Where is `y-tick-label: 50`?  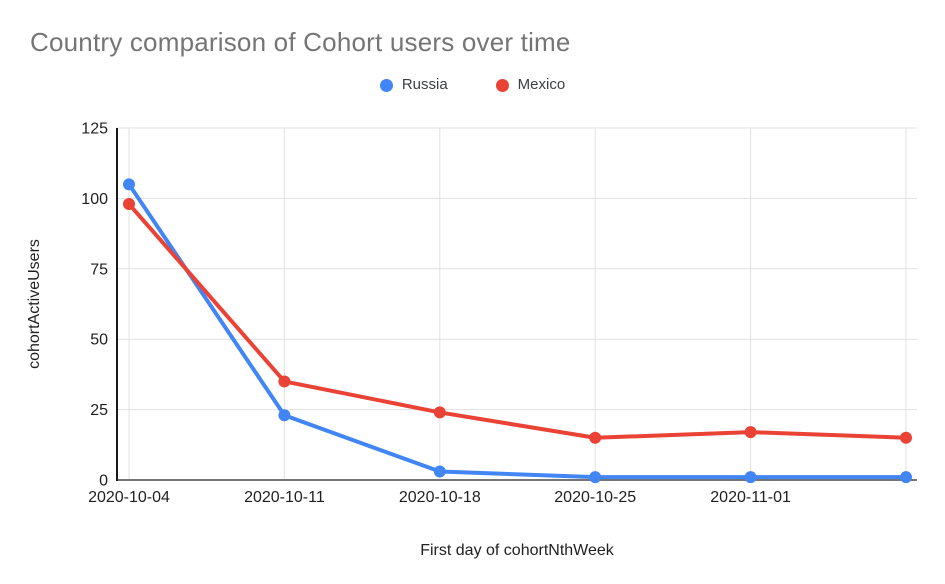
y-tick-label: 50 is located at coordinates (99, 340).